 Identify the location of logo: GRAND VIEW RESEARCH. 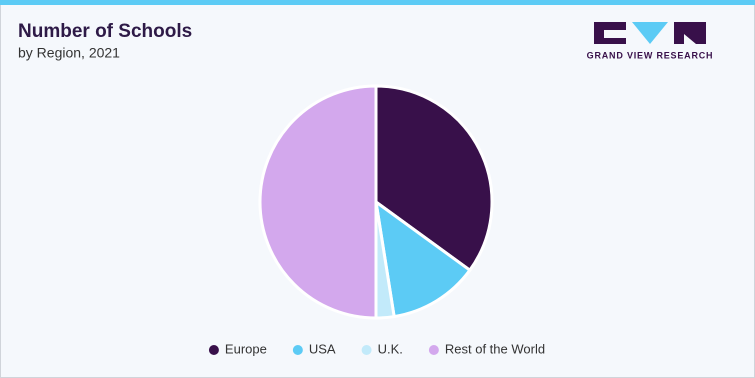
(650, 41).